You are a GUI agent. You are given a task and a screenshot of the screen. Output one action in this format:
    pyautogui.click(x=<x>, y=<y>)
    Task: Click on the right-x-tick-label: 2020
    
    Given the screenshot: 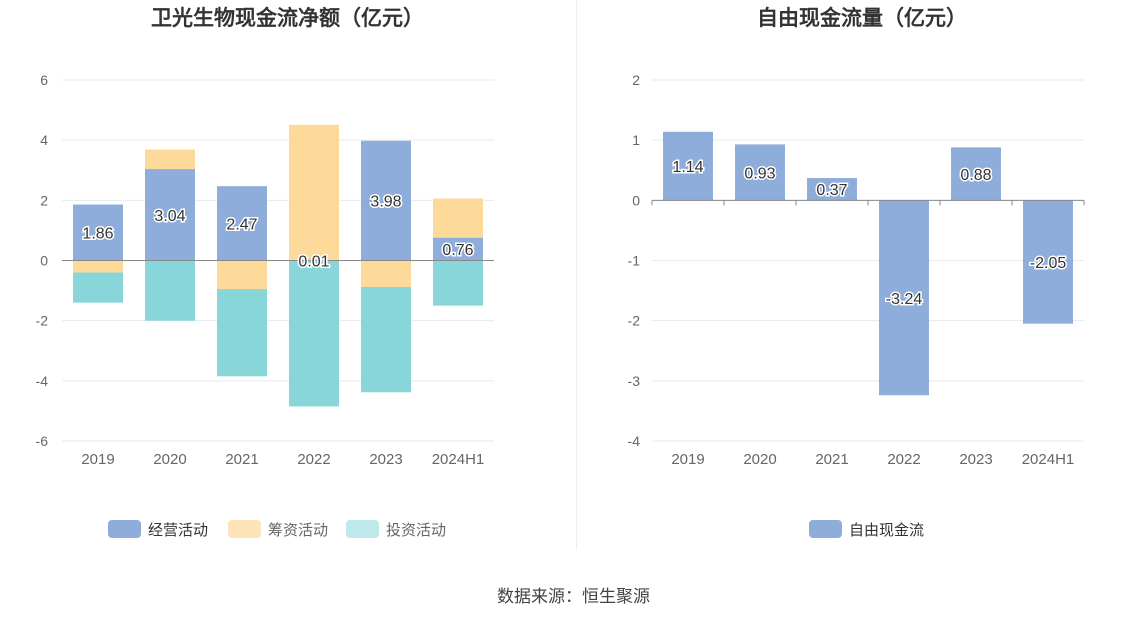 What is the action you would take?
    pyautogui.click(x=759, y=459)
    